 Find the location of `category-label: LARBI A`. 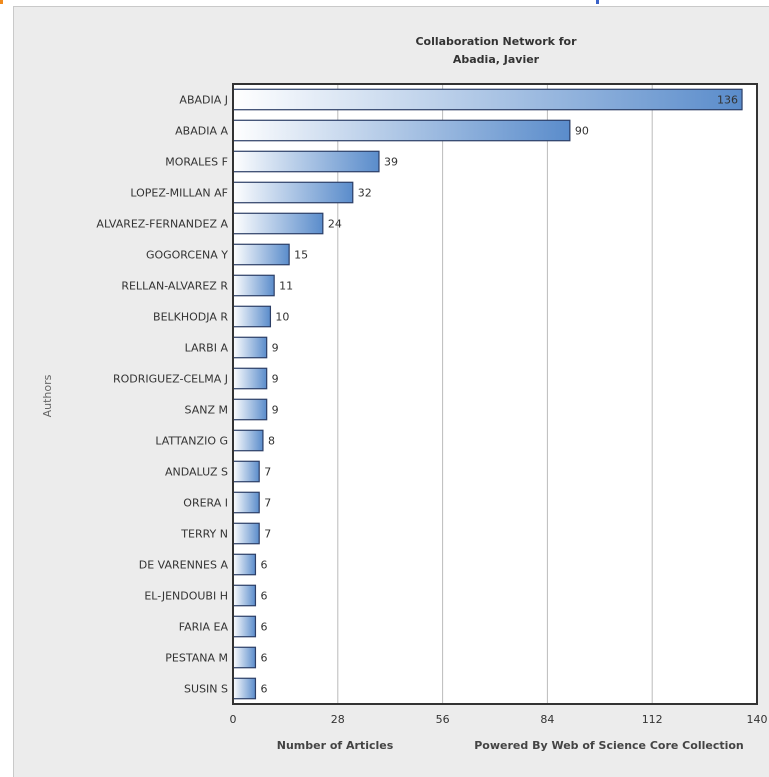

category-label: LARBI A is located at coordinates (207, 348).